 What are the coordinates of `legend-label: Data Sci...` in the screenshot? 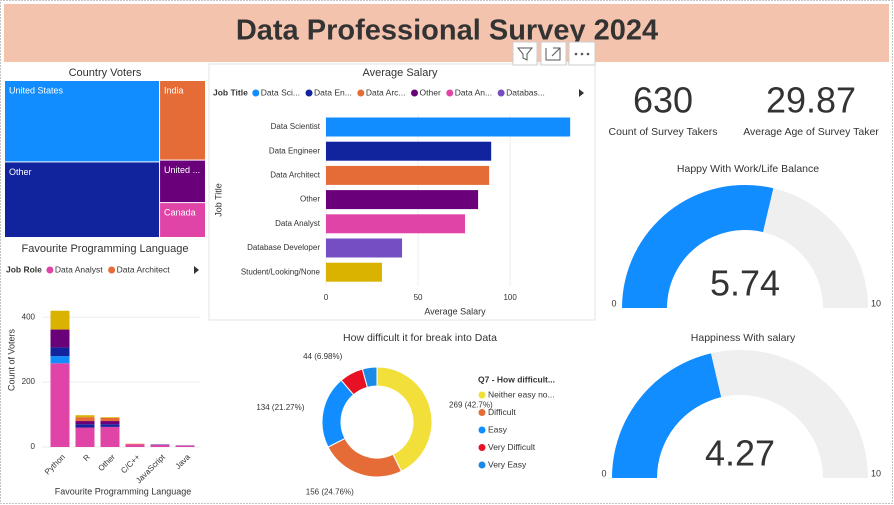 It's located at (280, 92).